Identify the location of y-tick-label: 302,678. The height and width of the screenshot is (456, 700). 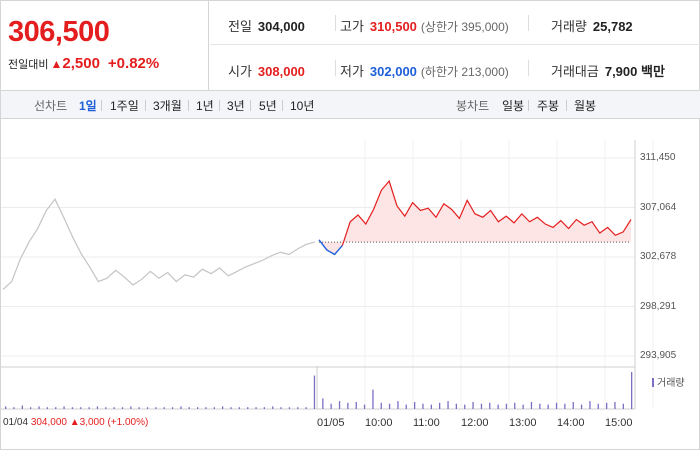
(658, 256).